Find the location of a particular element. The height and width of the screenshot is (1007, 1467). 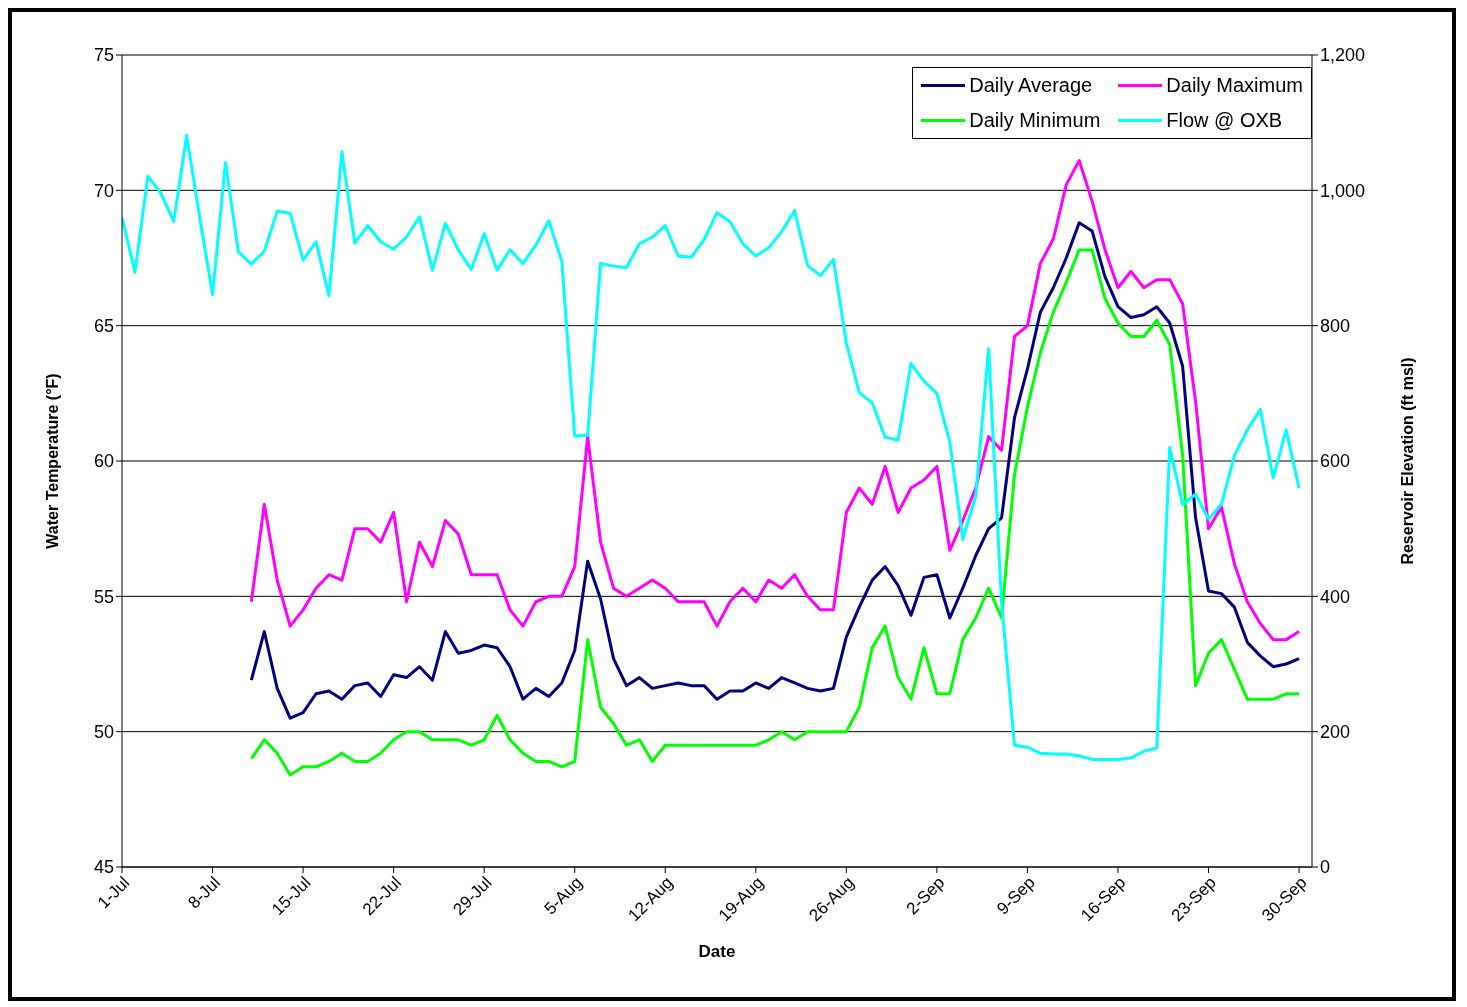

y2-tick-label: 1,000 is located at coordinates (1343, 190).